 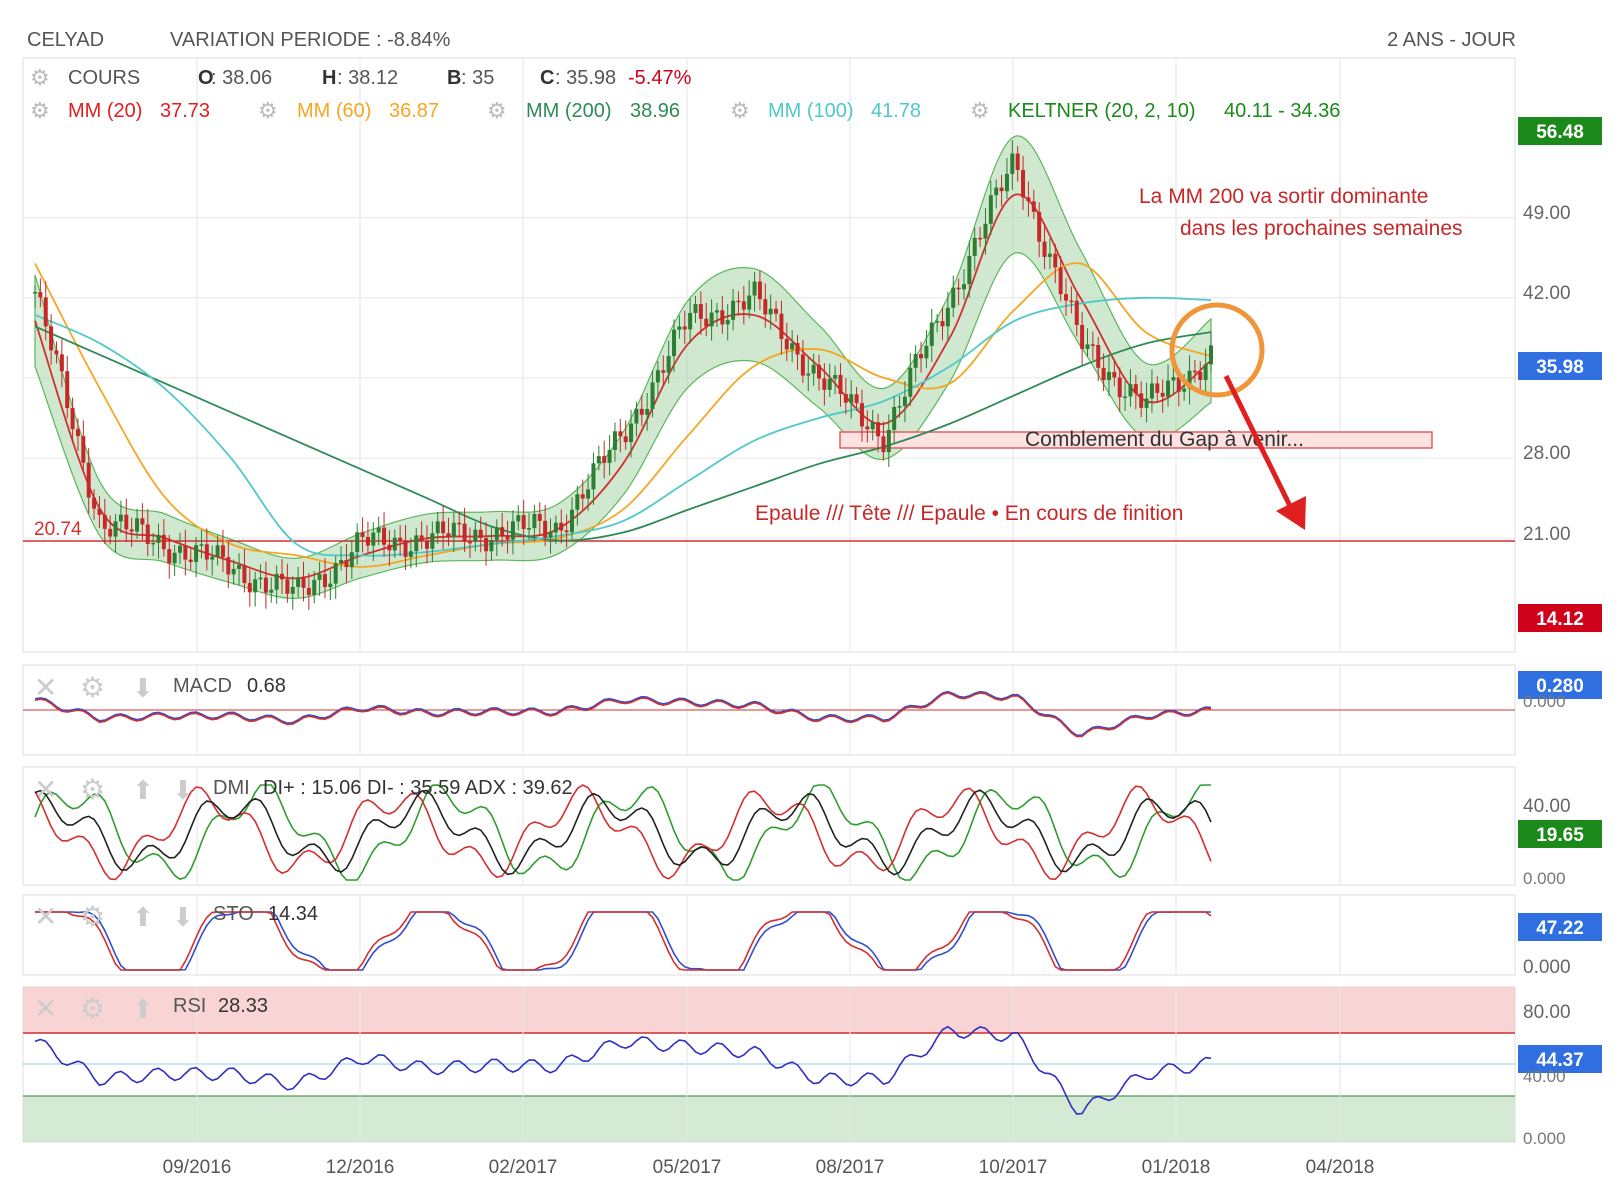 I want to click on badge-low: 14.12, so click(x=1560, y=618).